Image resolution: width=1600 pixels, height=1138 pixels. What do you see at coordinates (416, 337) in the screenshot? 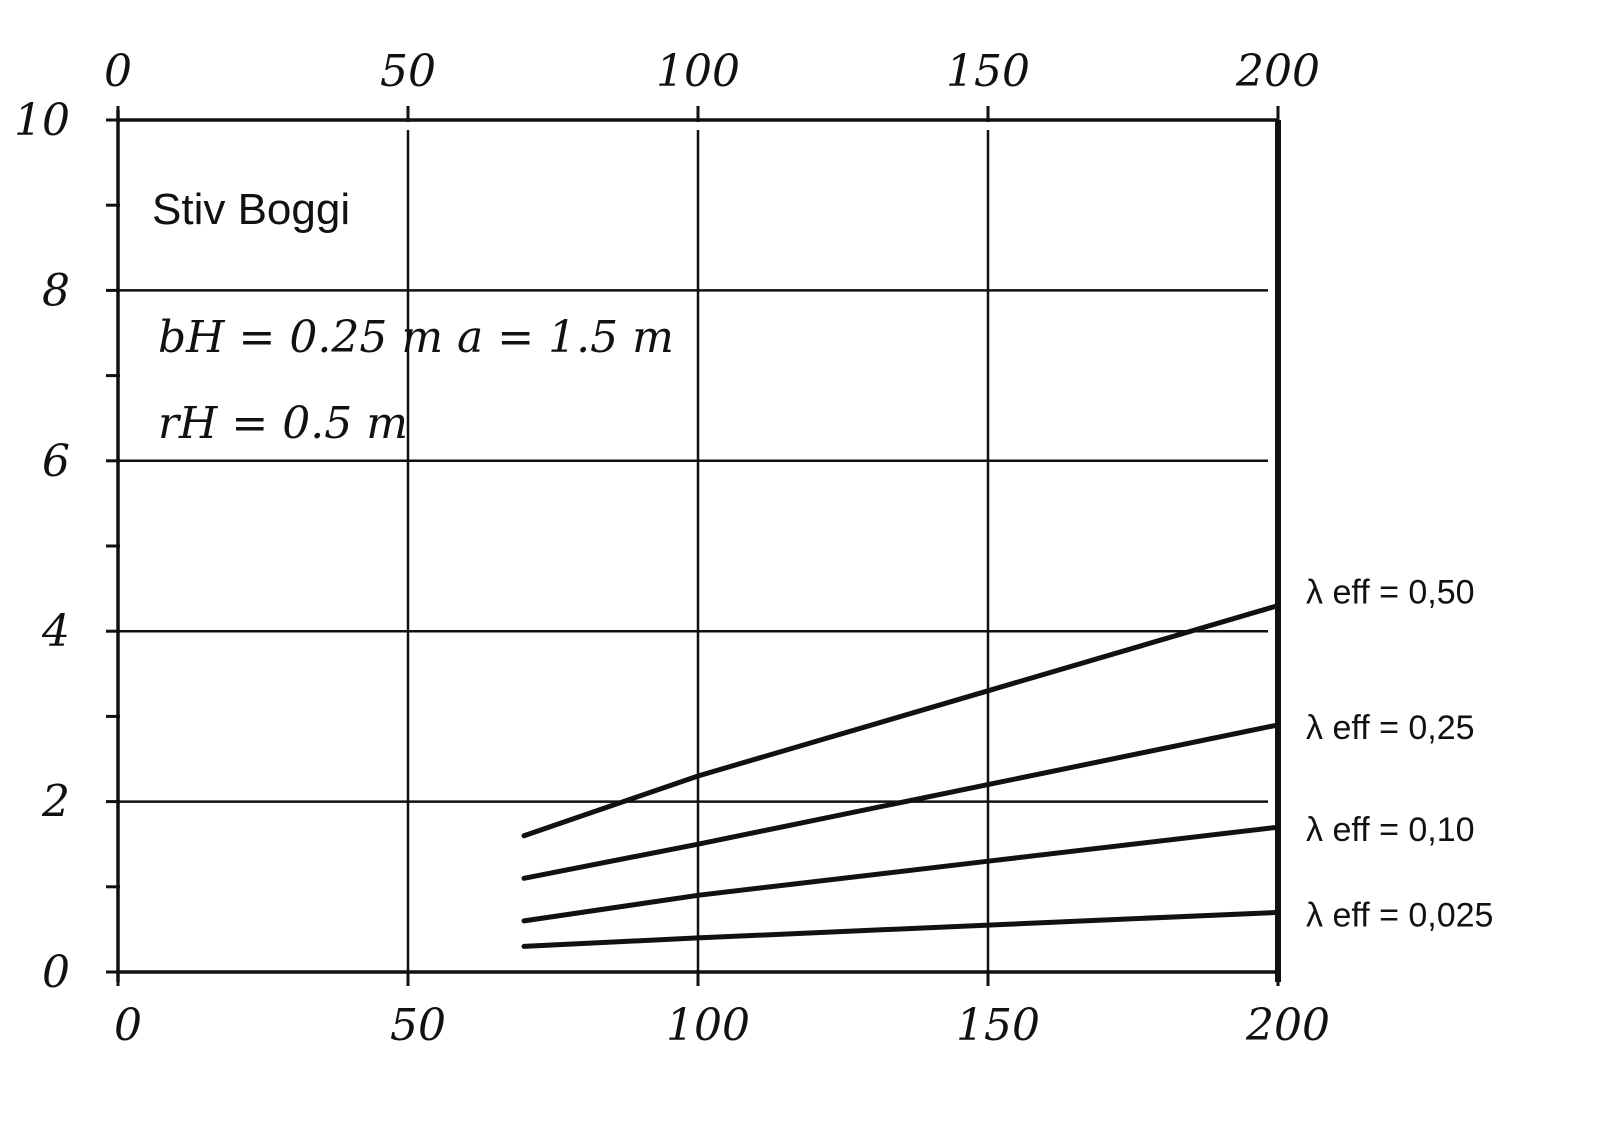
I see `chart-annotation-params-1: bH = 0.25 m a = 1.5 m` at bounding box center [416, 337].